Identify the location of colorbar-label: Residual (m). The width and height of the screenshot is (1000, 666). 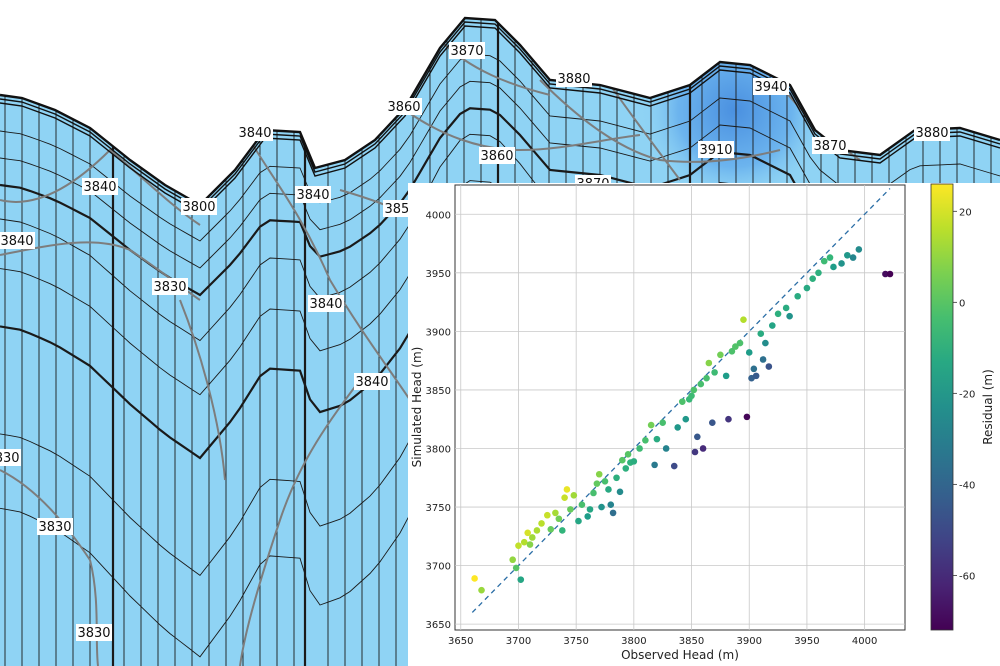
(988, 407).